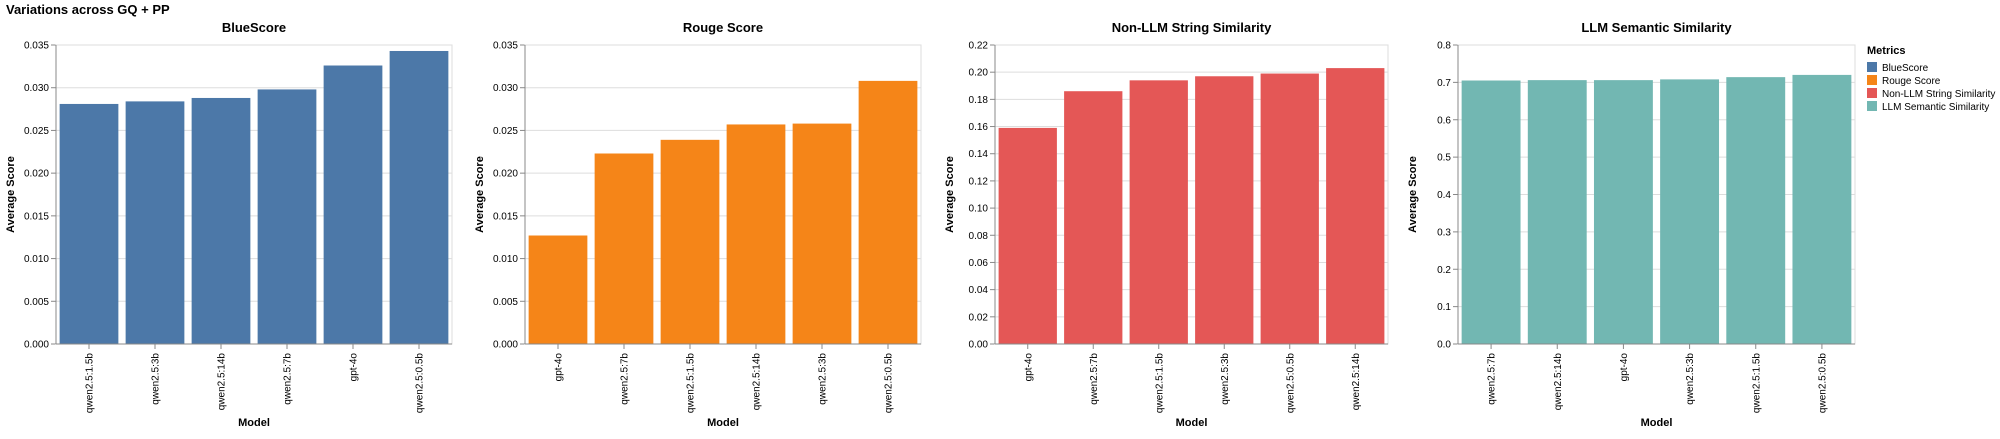  What do you see at coordinates (1444, 195) in the screenshot?
I see `y-tick-label: 0.4` at bounding box center [1444, 195].